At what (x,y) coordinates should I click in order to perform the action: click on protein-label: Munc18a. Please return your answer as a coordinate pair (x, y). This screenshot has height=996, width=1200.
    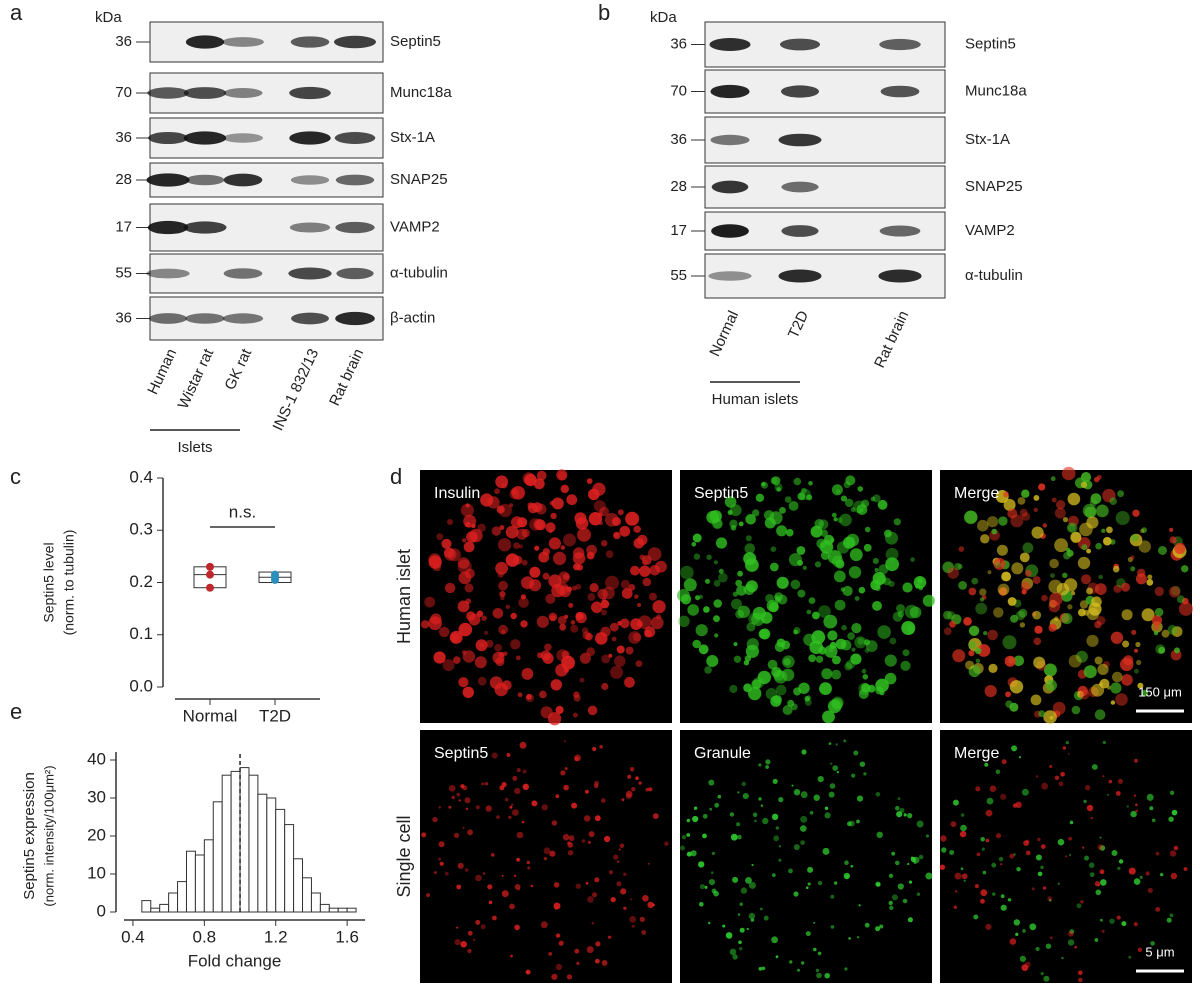
    Looking at the image, I should click on (421, 92).